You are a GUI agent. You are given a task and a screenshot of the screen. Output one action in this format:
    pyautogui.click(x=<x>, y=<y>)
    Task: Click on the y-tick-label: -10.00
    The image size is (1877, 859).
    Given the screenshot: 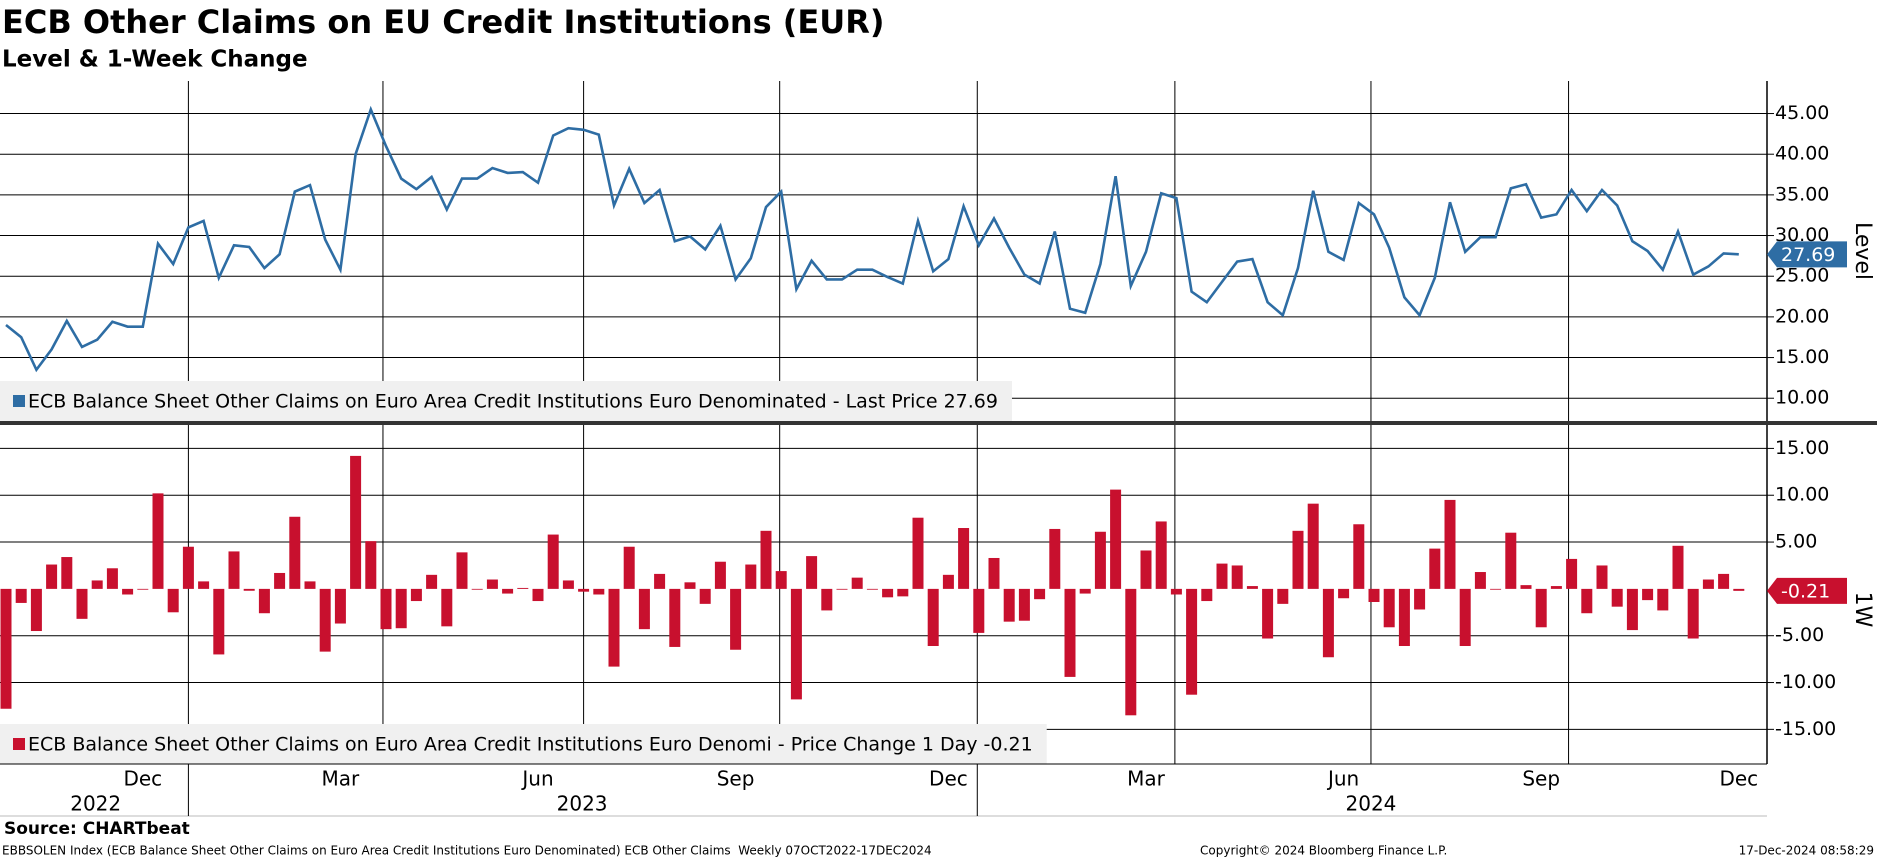 What is the action you would take?
    pyautogui.click(x=1805, y=682)
    